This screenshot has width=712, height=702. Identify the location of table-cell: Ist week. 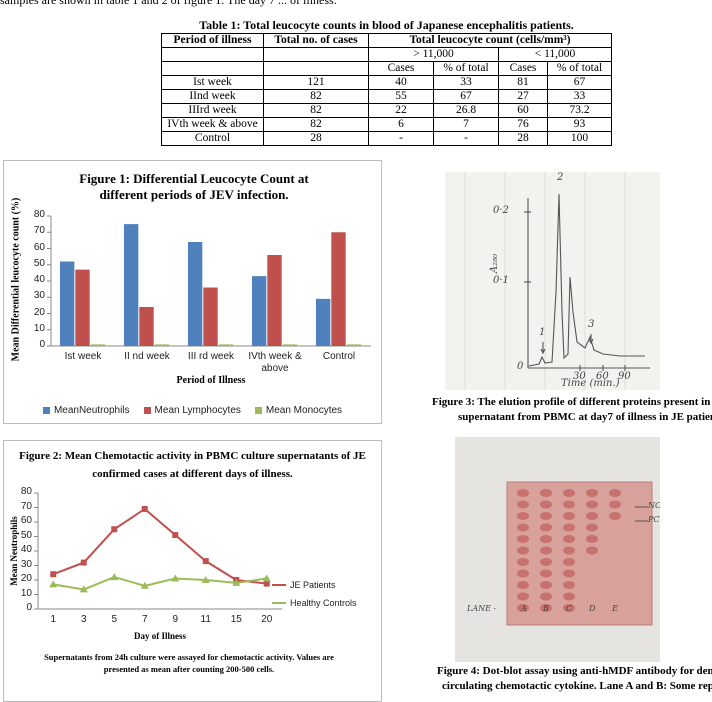
(212, 82).